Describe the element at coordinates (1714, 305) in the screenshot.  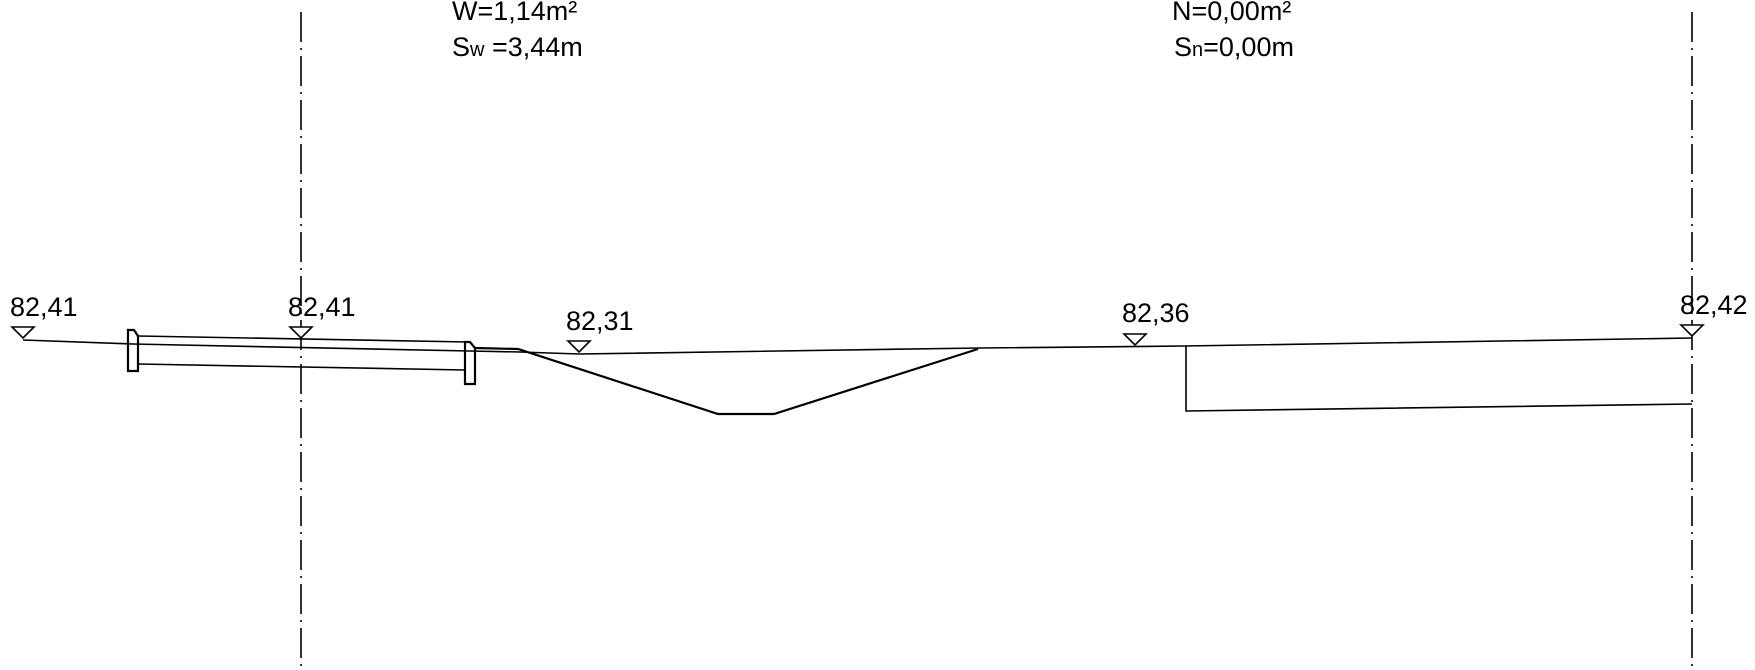
I see `elevation-label-5: 82,42` at that location.